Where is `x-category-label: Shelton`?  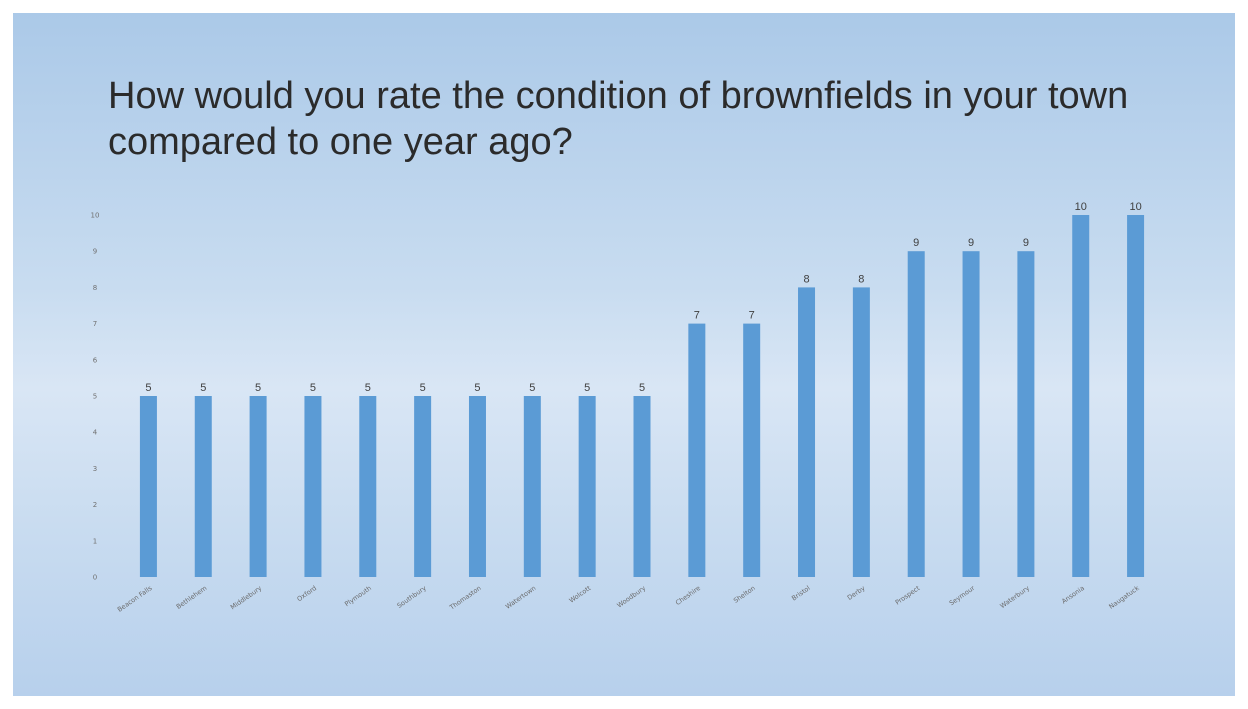 x-category-label: Shelton is located at coordinates (744, 594).